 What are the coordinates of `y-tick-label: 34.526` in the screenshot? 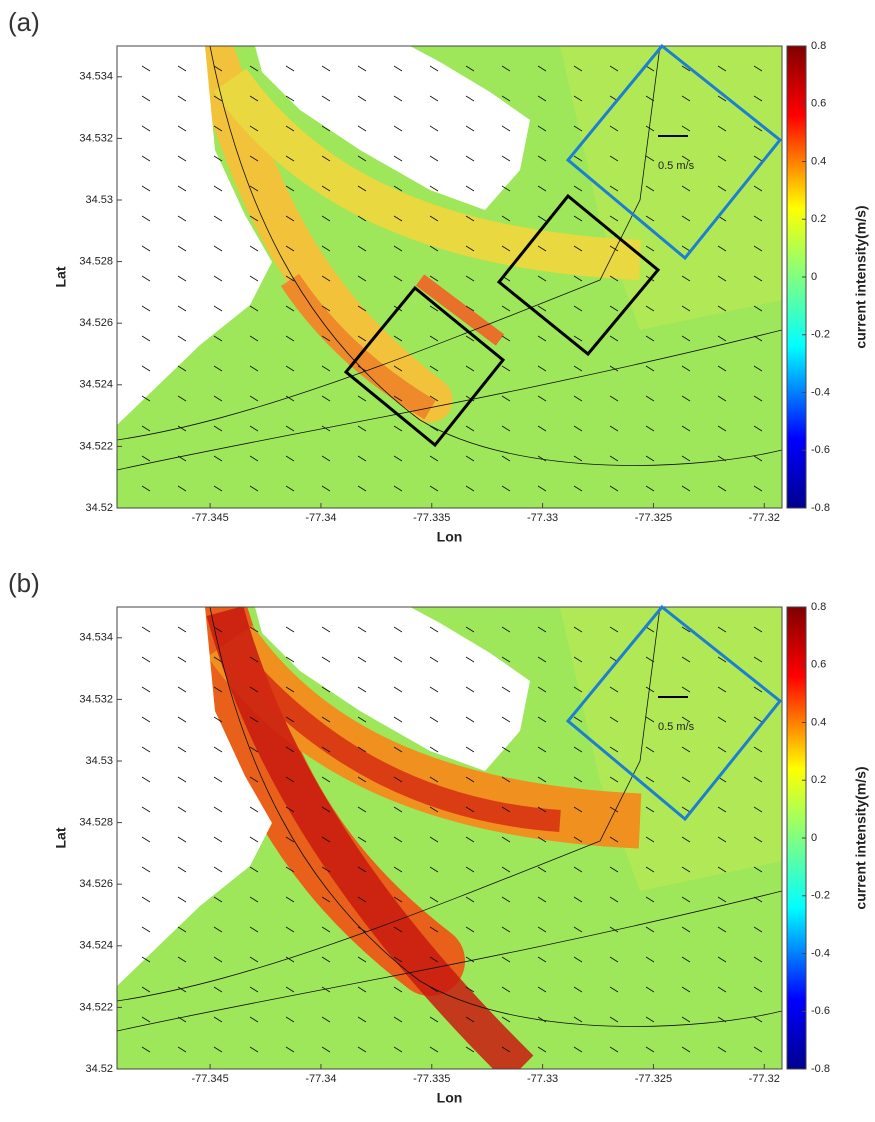 It's located at (96, 884).